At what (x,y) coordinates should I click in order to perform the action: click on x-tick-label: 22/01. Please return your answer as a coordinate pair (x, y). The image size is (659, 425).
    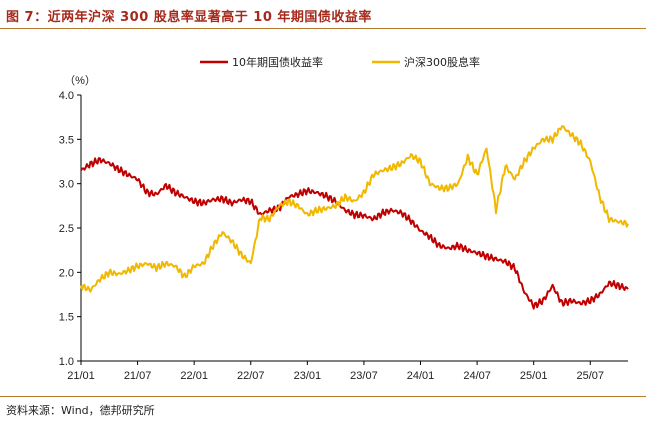
    Looking at the image, I should click on (194, 376).